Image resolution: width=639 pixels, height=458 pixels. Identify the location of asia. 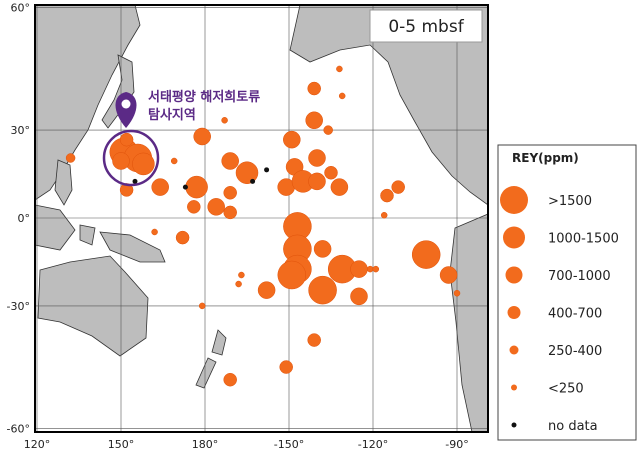
(87, 102).